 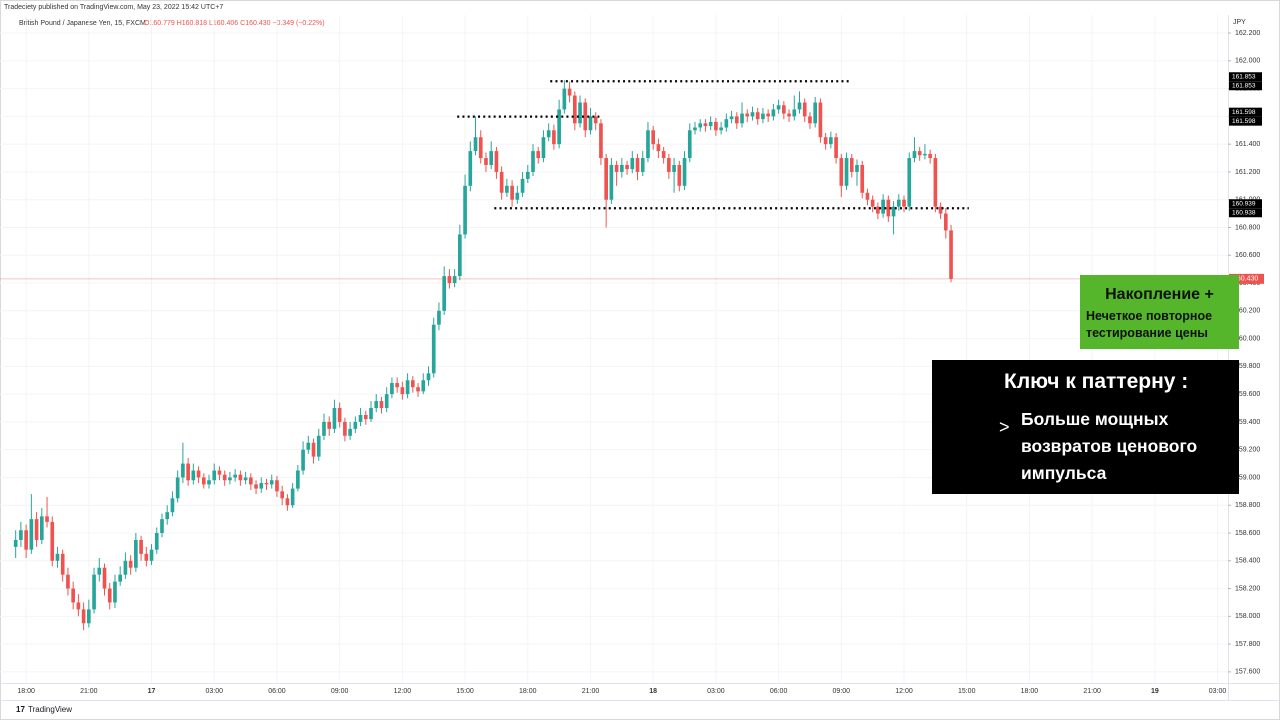 I want to click on key-title: Ключ к паттерну :, so click(x=1096, y=381).